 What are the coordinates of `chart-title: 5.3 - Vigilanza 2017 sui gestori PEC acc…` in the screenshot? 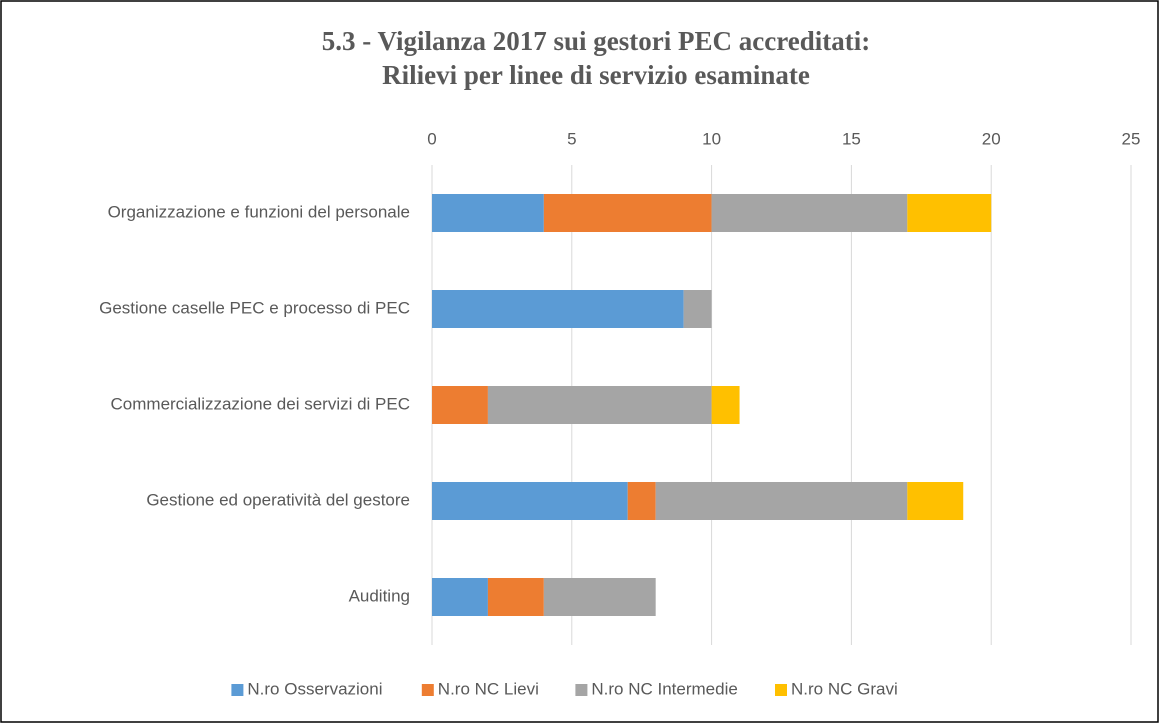 It's located at (596, 41).